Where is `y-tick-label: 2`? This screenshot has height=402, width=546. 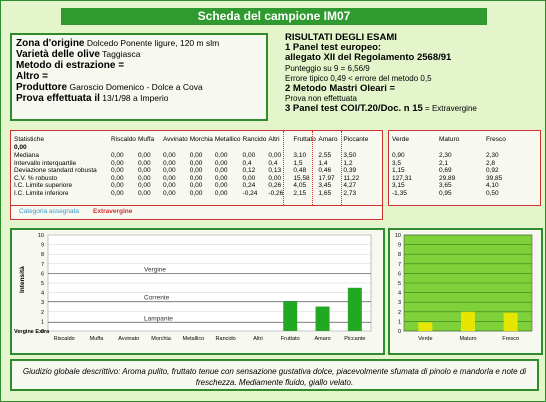 y-tick-label: 2 is located at coordinates (399, 313).